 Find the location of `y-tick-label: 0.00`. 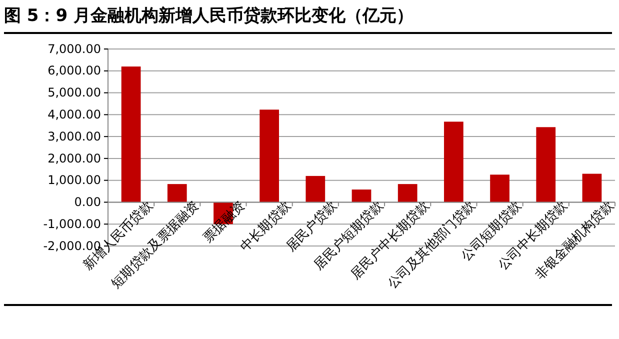

y-tick-label: 0.00 is located at coordinates (87, 202).